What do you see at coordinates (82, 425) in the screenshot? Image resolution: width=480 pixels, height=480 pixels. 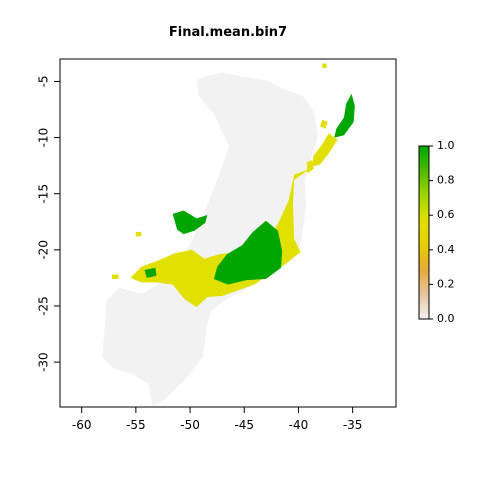 I see `x-tick-label: -60` at bounding box center [82, 425].